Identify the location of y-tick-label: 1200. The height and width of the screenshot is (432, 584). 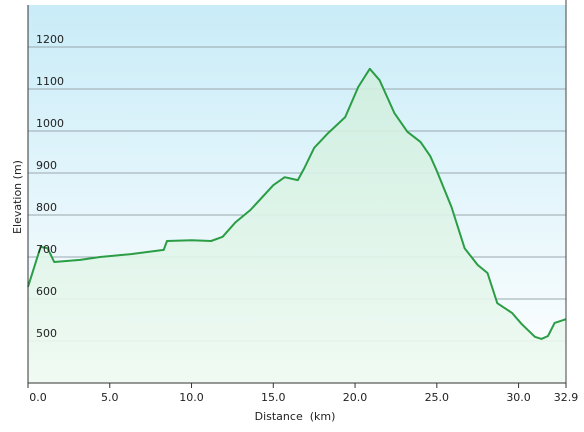
(50, 39).